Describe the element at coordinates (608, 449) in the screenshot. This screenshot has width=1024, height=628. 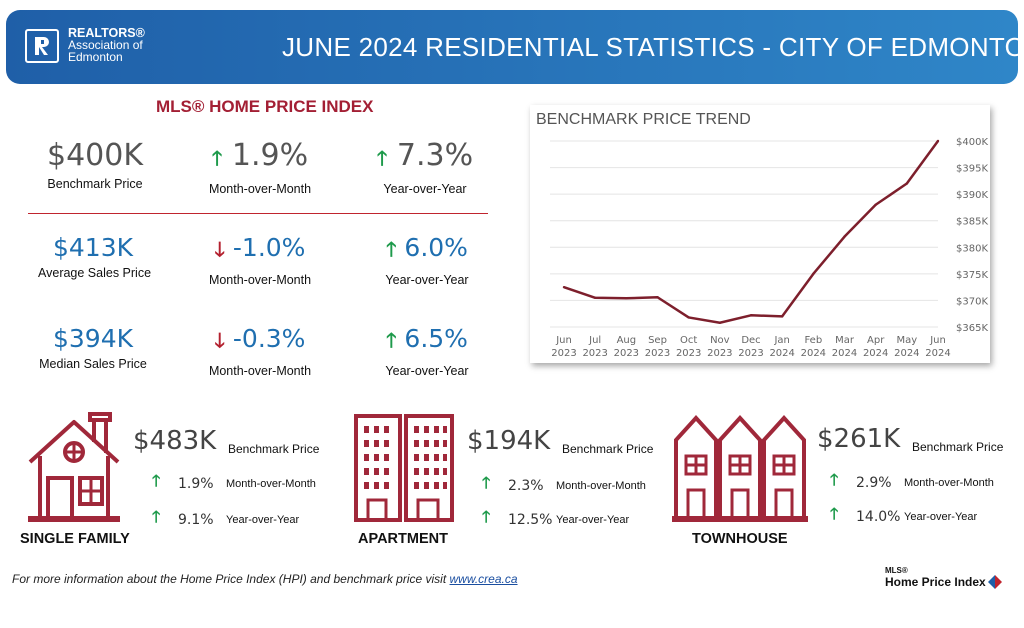
I see `apartment-bench-label: Benchmark Price` at that location.